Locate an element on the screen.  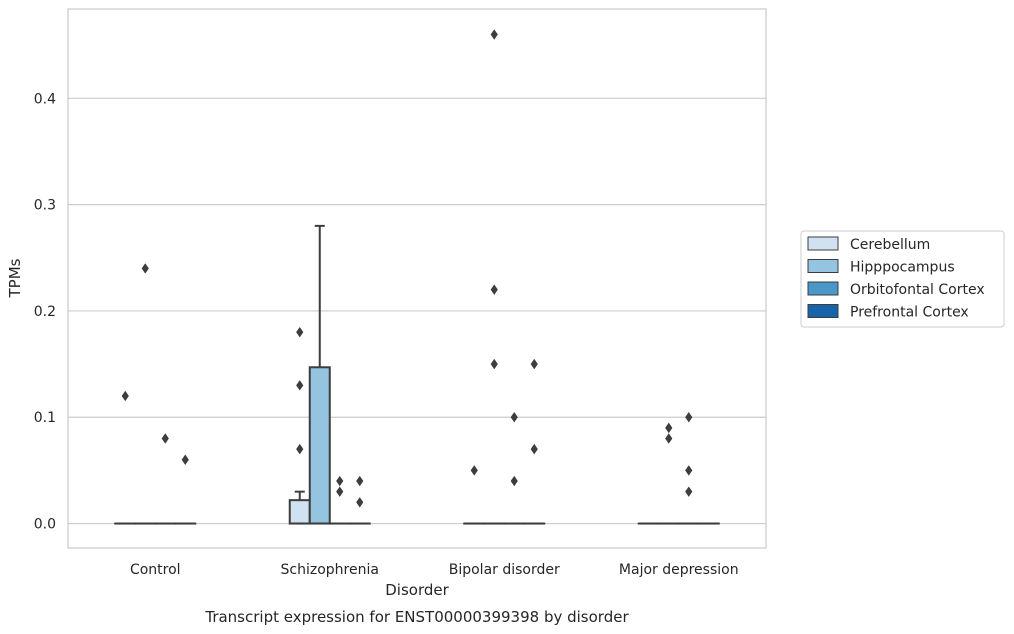
legend-label: Cerebellum is located at coordinates (890, 245).